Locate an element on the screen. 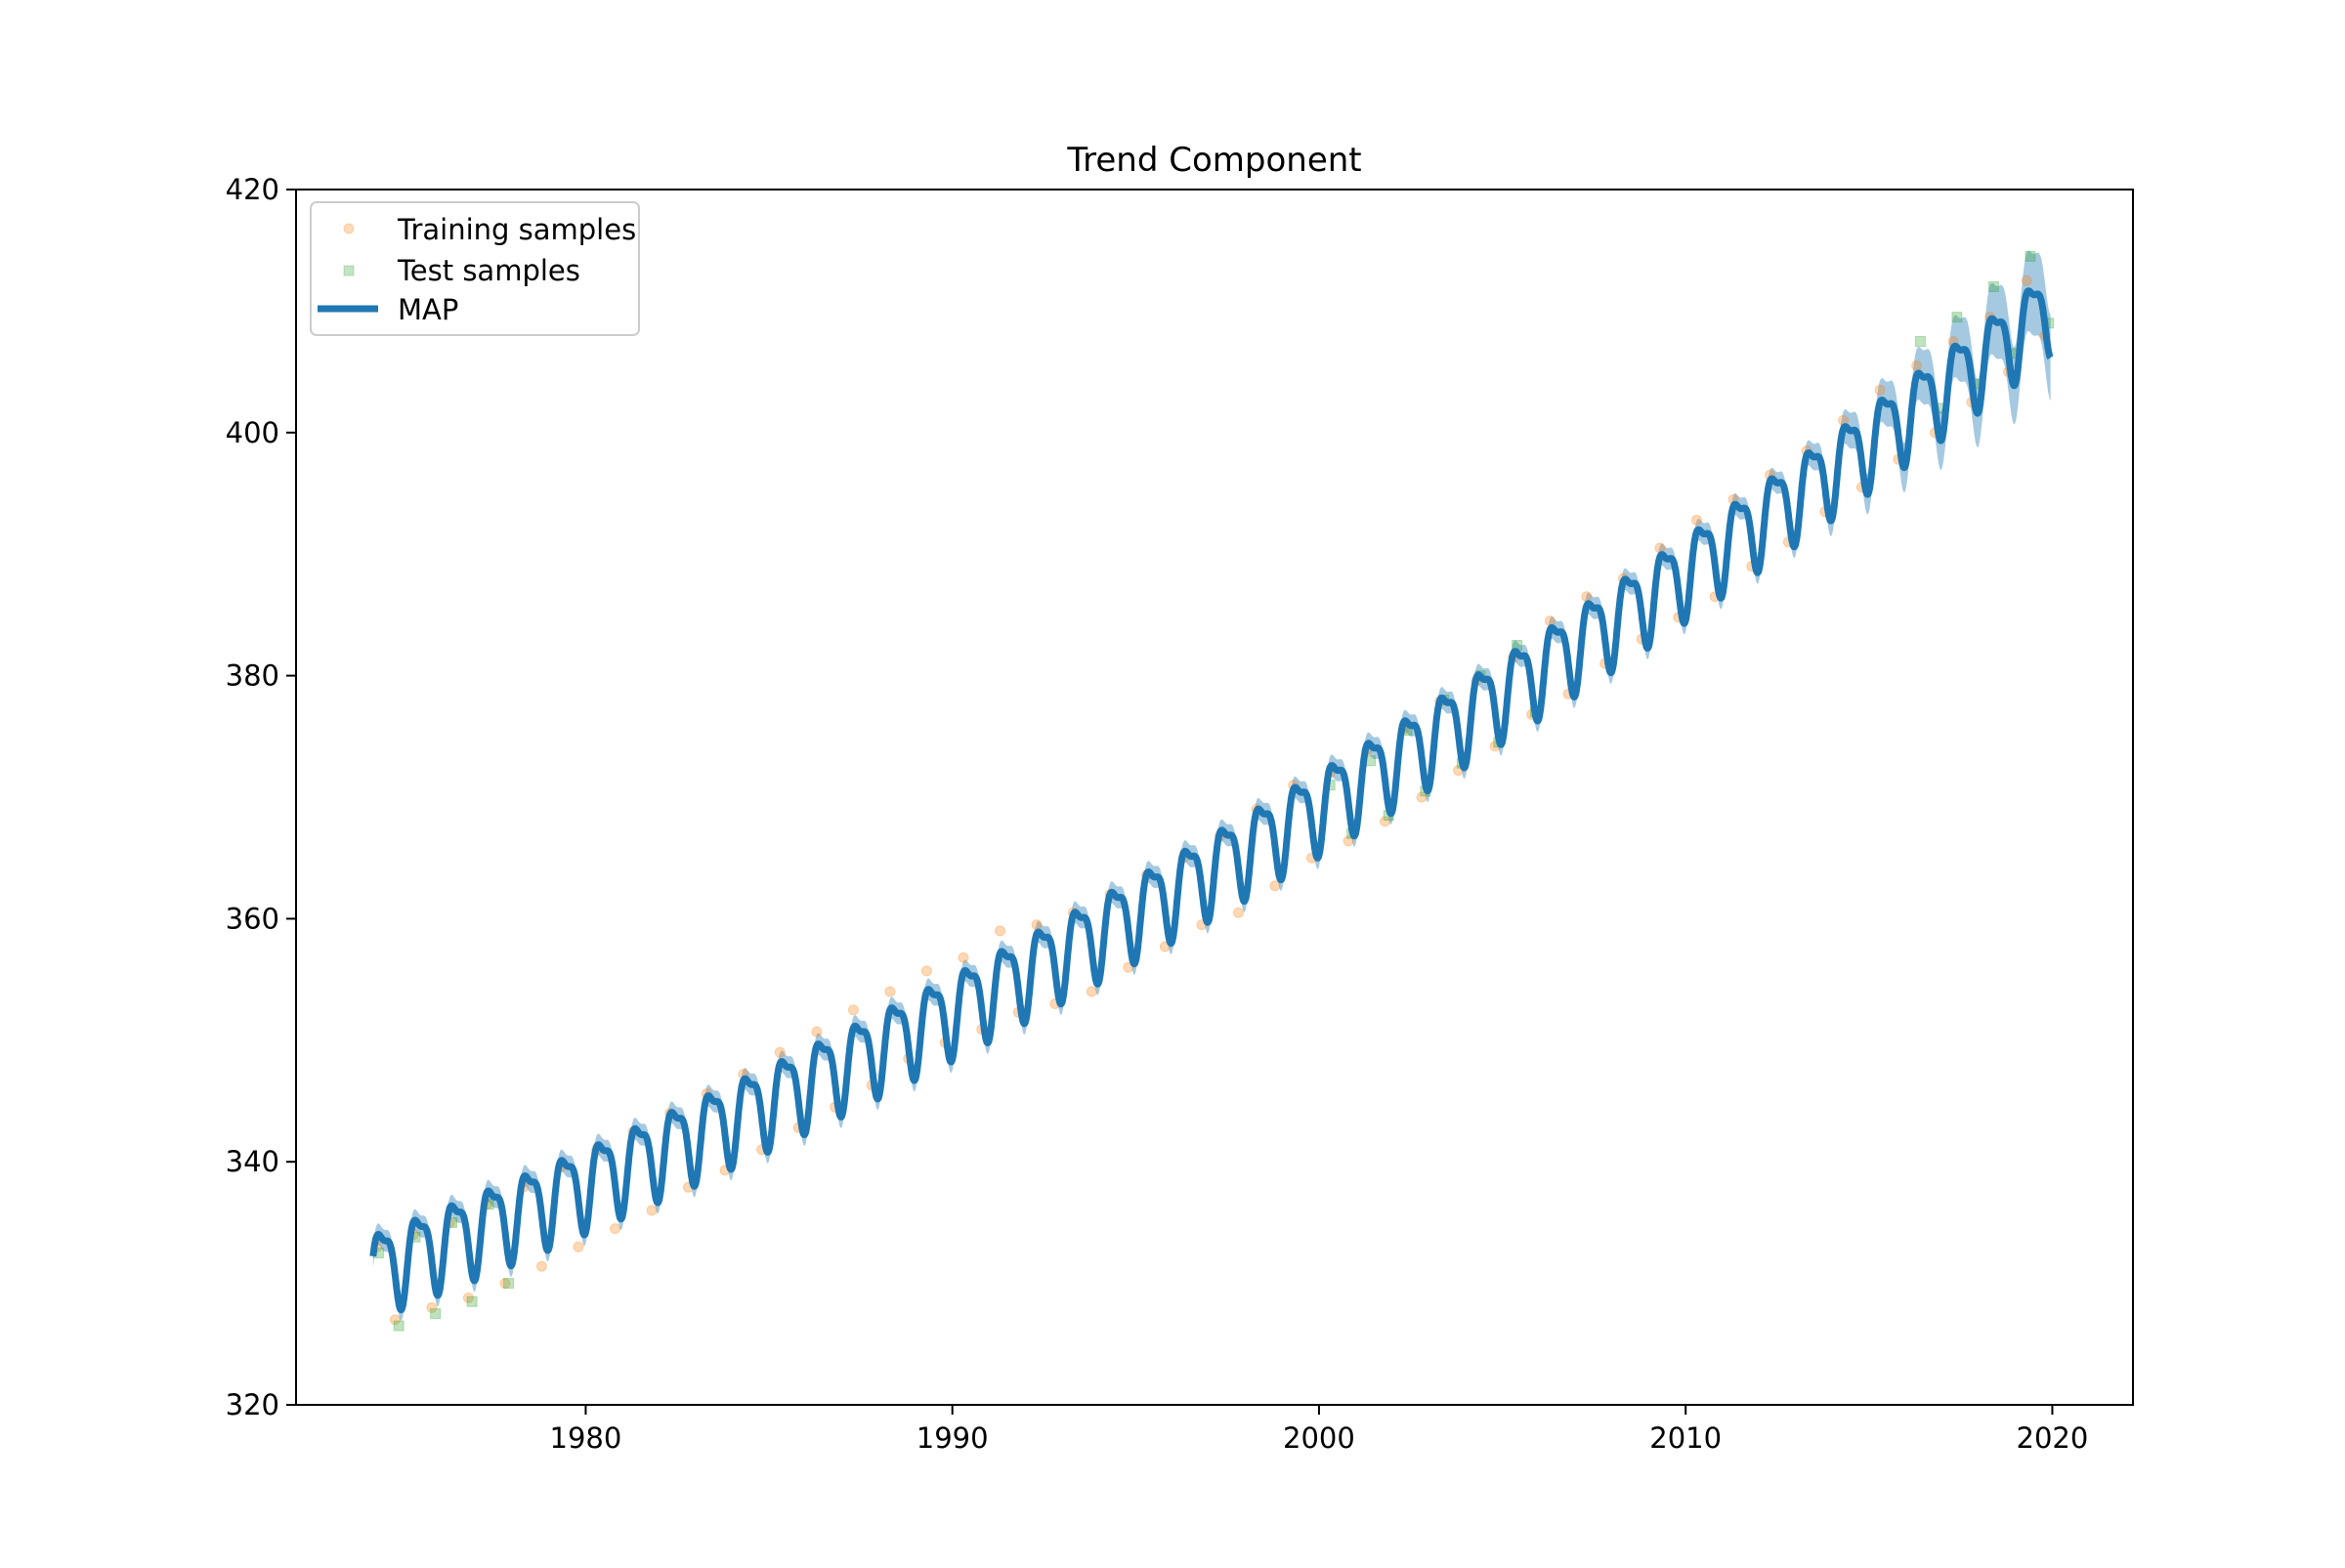 The width and height of the screenshot is (2345, 1568). x-tick-label: 2020 is located at coordinates (2053, 1438).